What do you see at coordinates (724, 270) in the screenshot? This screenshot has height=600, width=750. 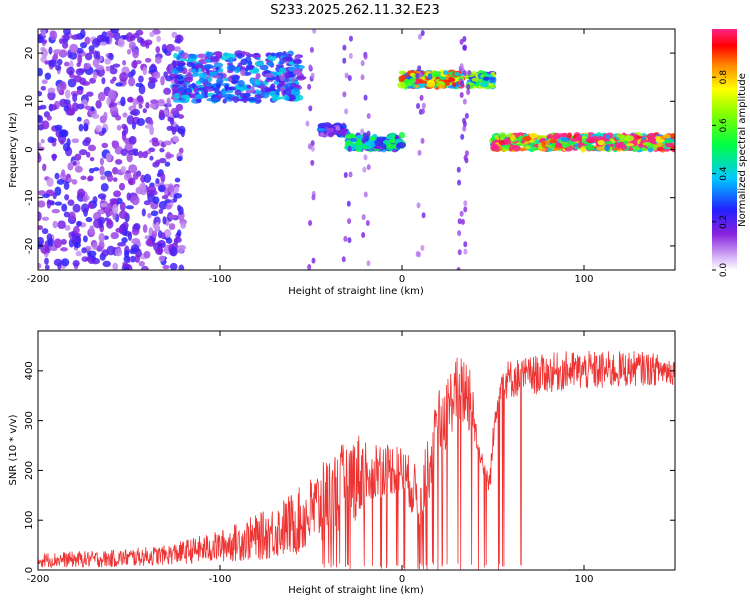 I see `colorbar-tick-label: 0.0` at bounding box center [724, 270].